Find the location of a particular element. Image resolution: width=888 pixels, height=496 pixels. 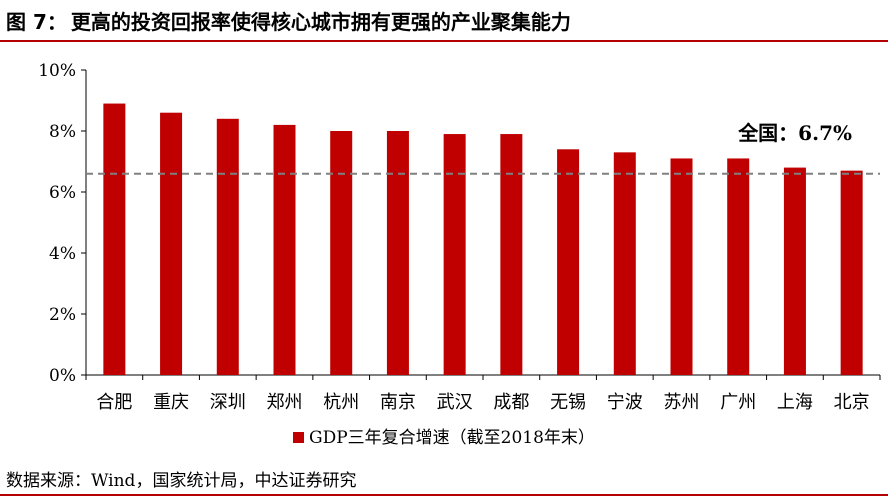

y-tick-label: 6% is located at coordinates (62, 193).